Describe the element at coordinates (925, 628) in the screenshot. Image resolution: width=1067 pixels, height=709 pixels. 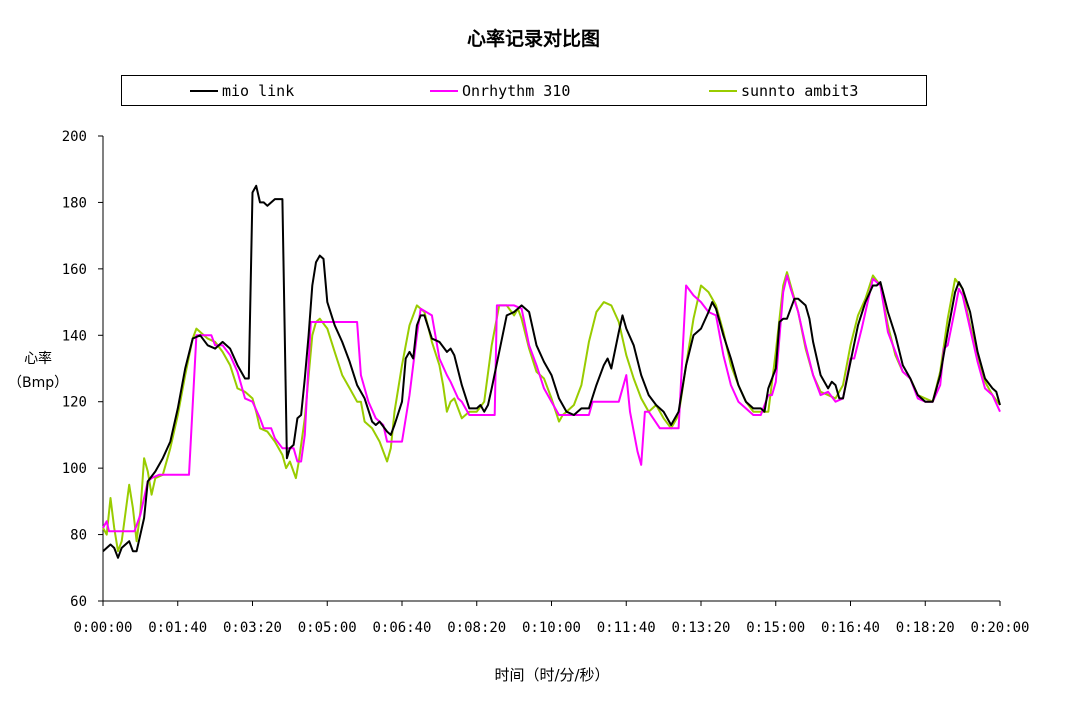
I see `x-tick-label: 0:18:20` at that location.